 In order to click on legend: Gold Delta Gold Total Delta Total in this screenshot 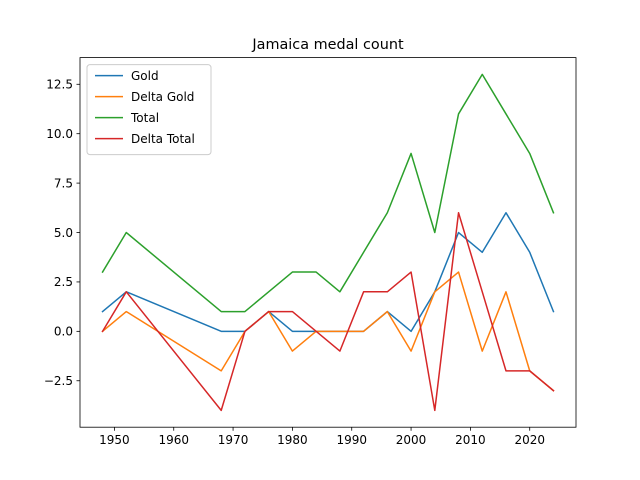, I will do `click(149, 110)`.